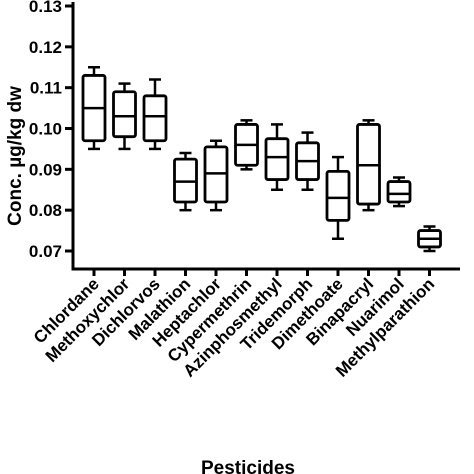 This screenshot has width=474, height=474. I want to click on box-methylparathion, so click(429, 239).